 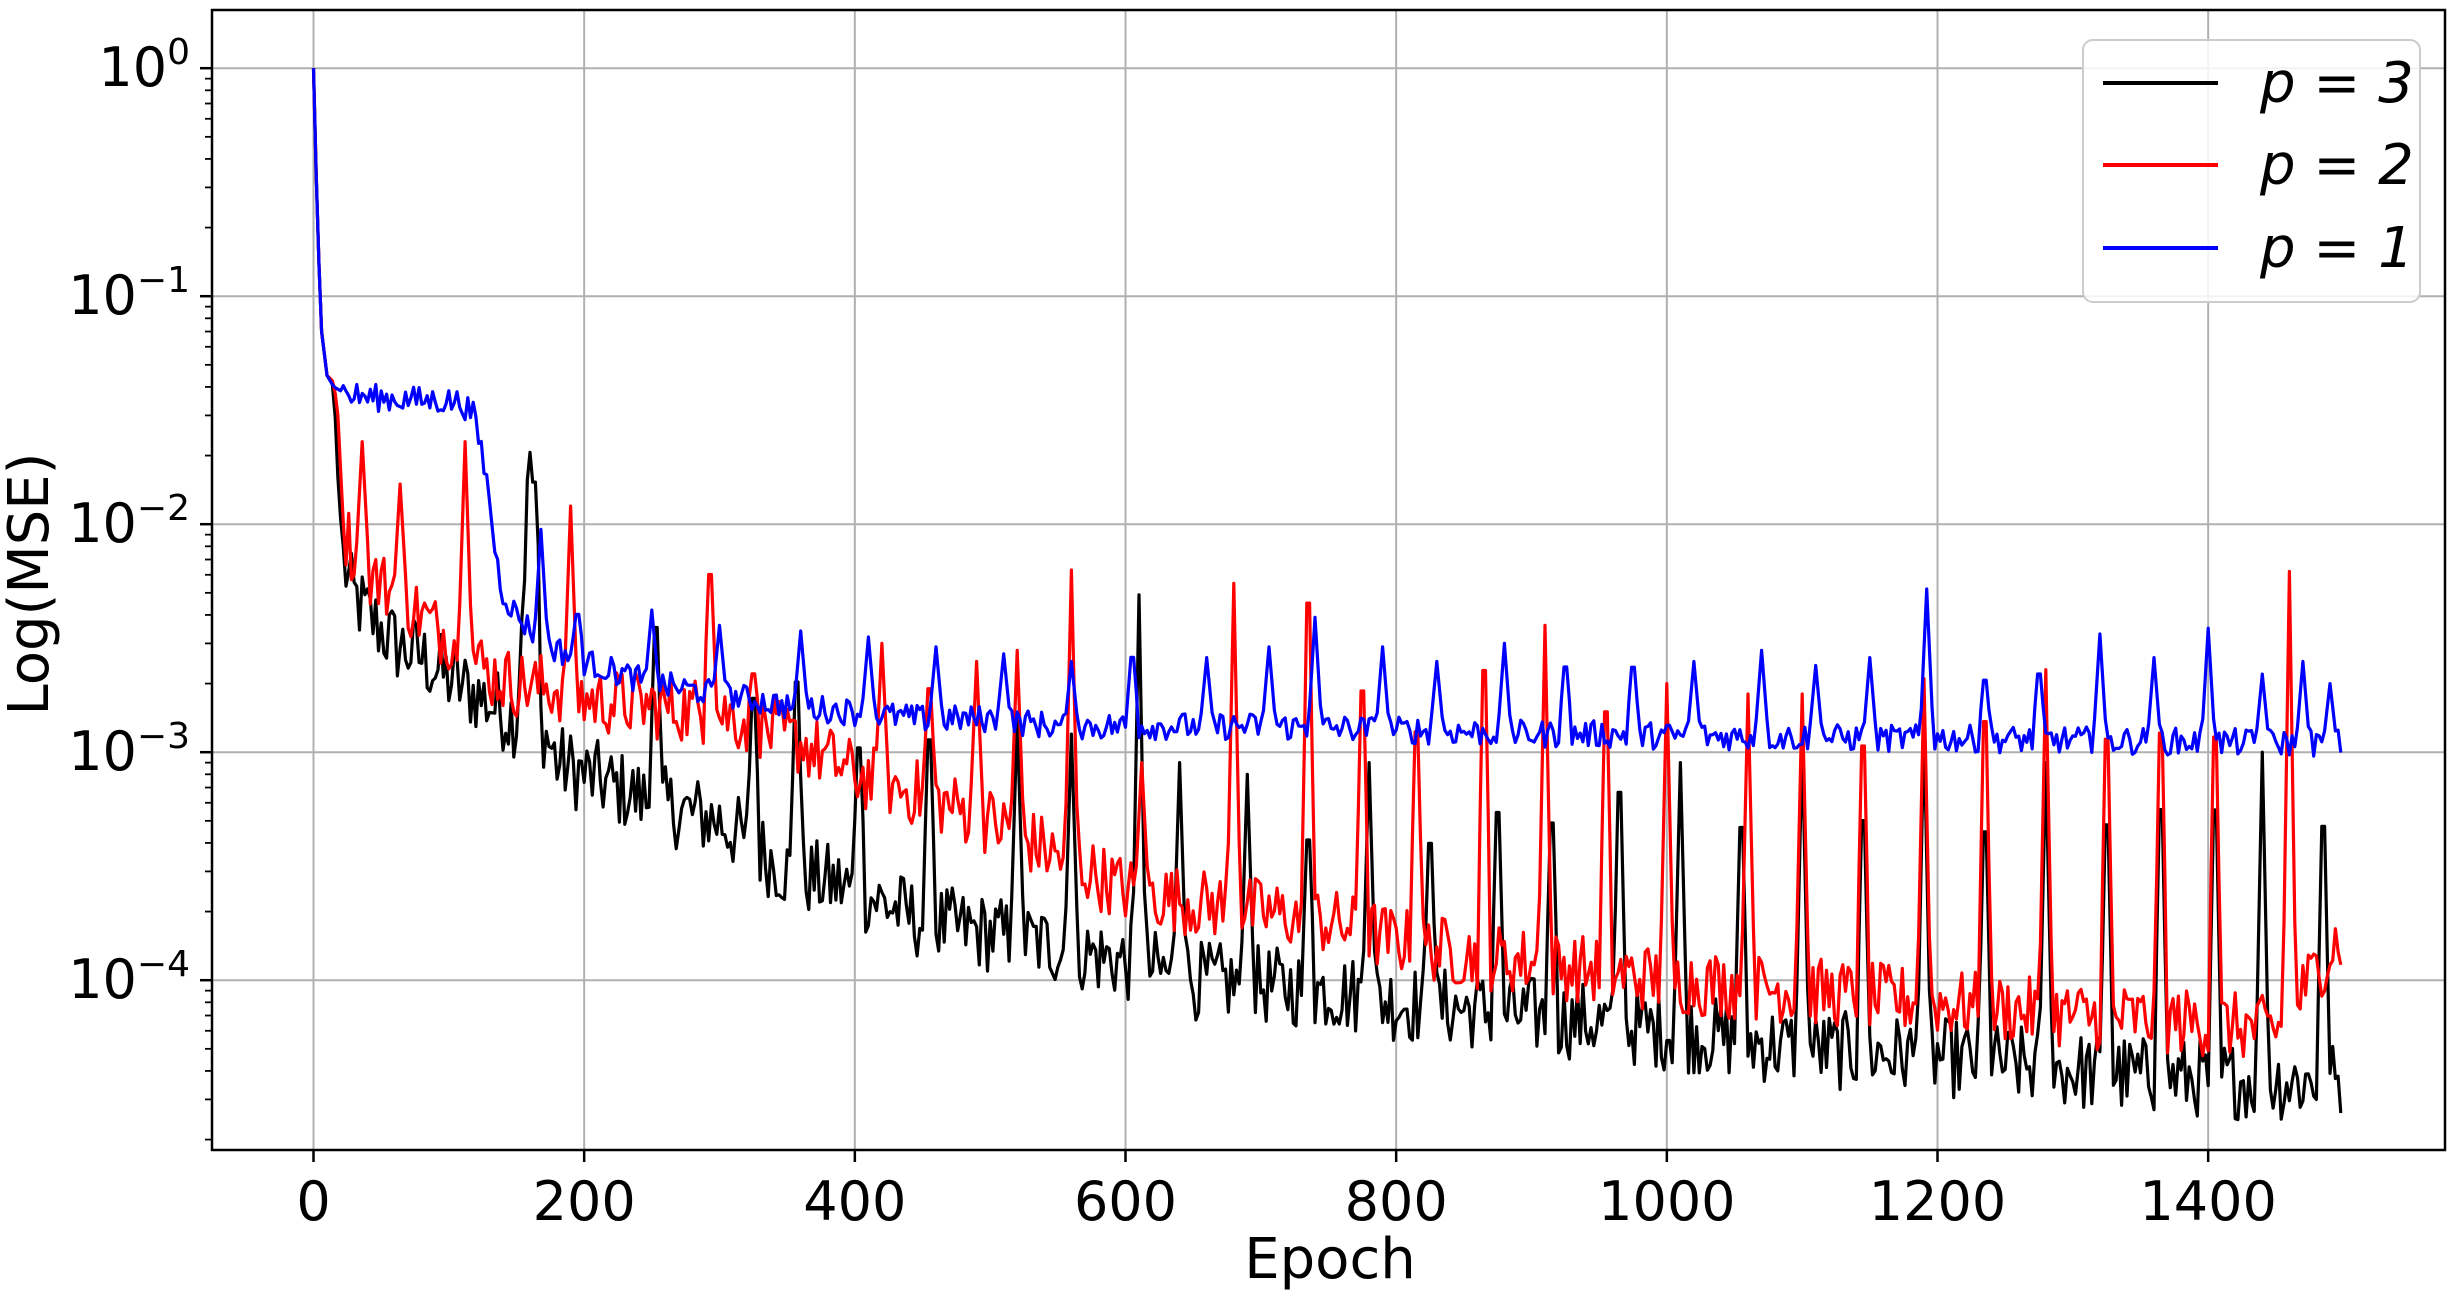 What do you see at coordinates (1329, 1259) in the screenshot?
I see `x-axis-label: Epoch` at bounding box center [1329, 1259].